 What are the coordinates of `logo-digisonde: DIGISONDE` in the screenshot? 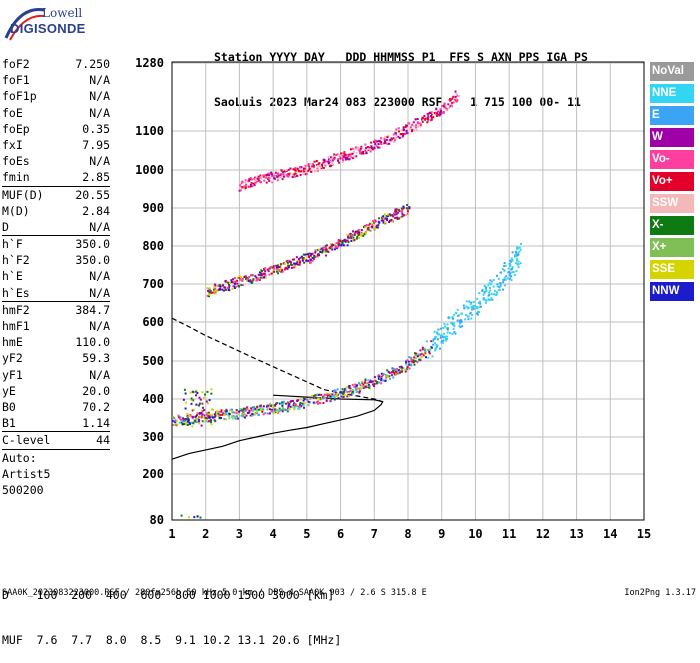 It's located at (48, 28).